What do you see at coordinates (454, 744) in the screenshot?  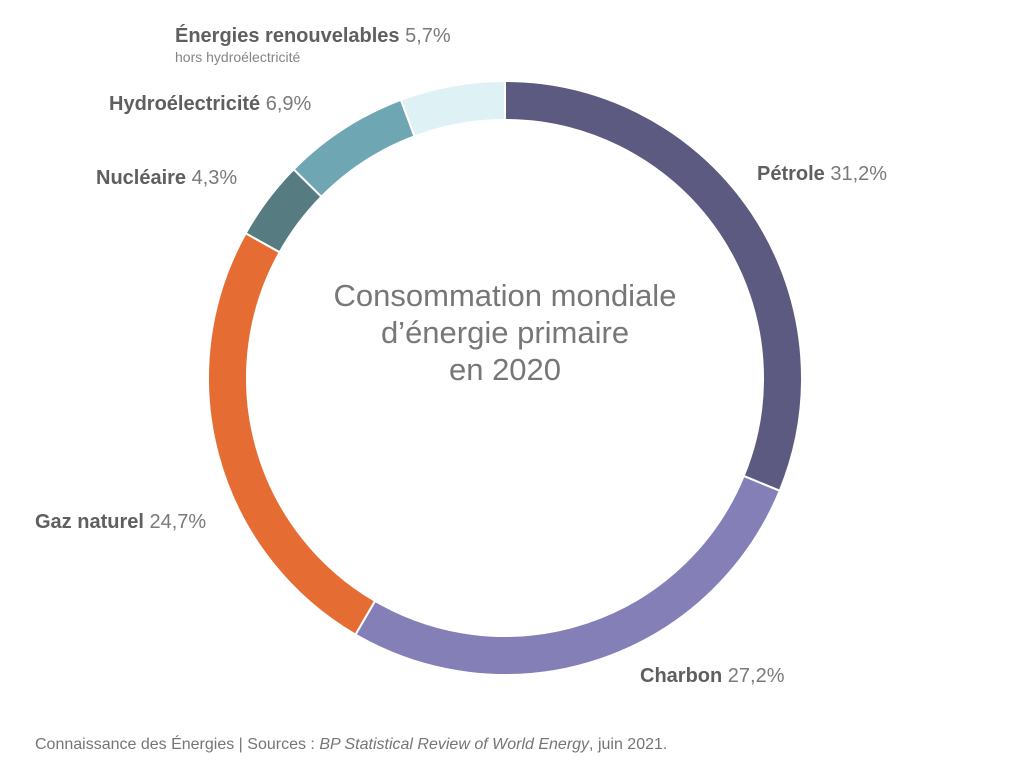 I see `footer-source: BP Statistical Review of World Energy` at bounding box center [454, 744].